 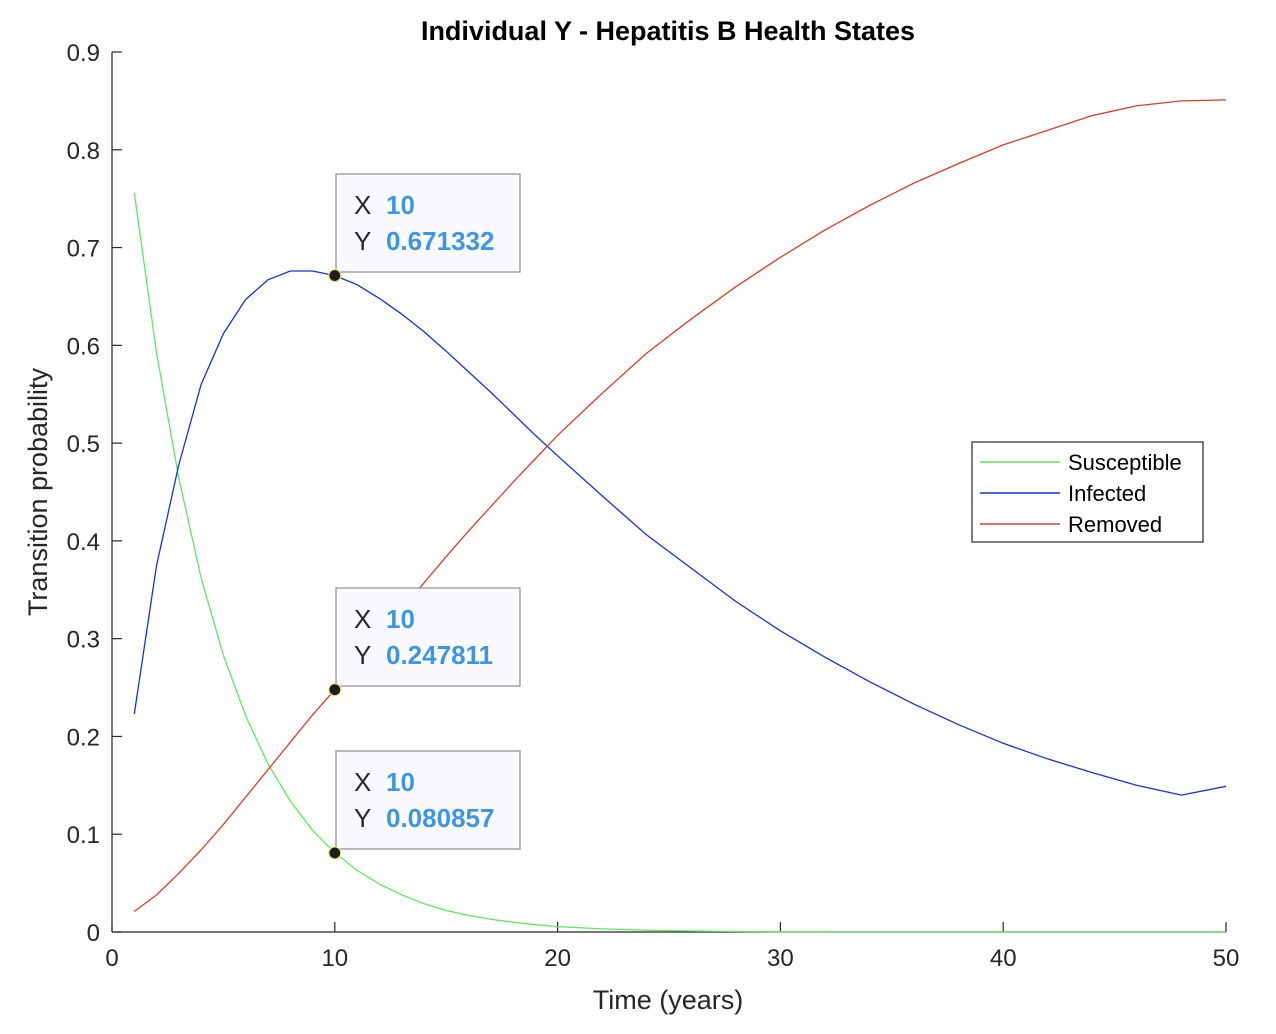 What do you see at coordinates (440, 818) in the screenshot?
I see `datatip-y-value: 0.080857` at bounding box center [440, 818].